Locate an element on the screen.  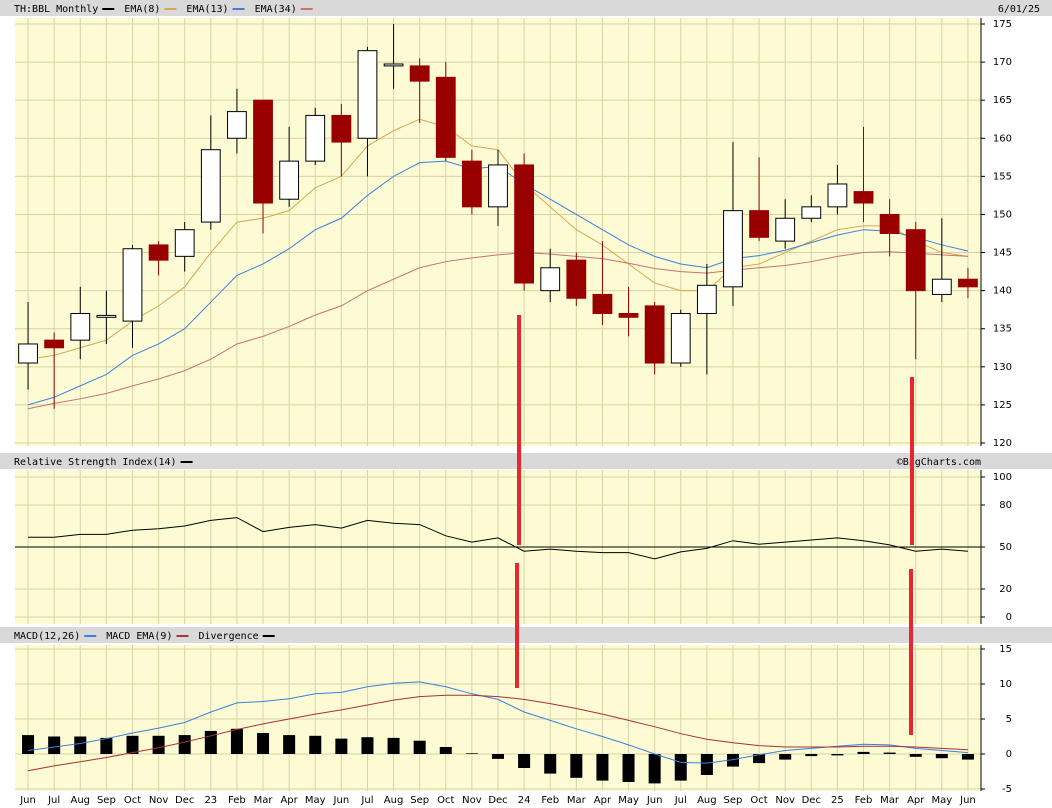
y-tick-label: 125 is located at coordinates (1002, 405).